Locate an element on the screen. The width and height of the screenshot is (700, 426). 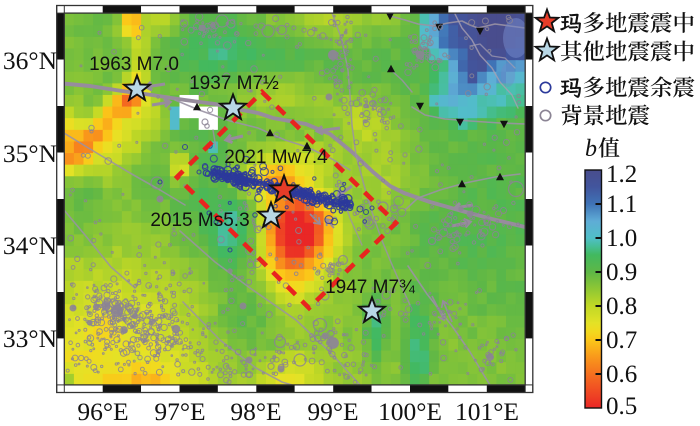
svg-text: 0.5 is located at coordinates (621, 406).